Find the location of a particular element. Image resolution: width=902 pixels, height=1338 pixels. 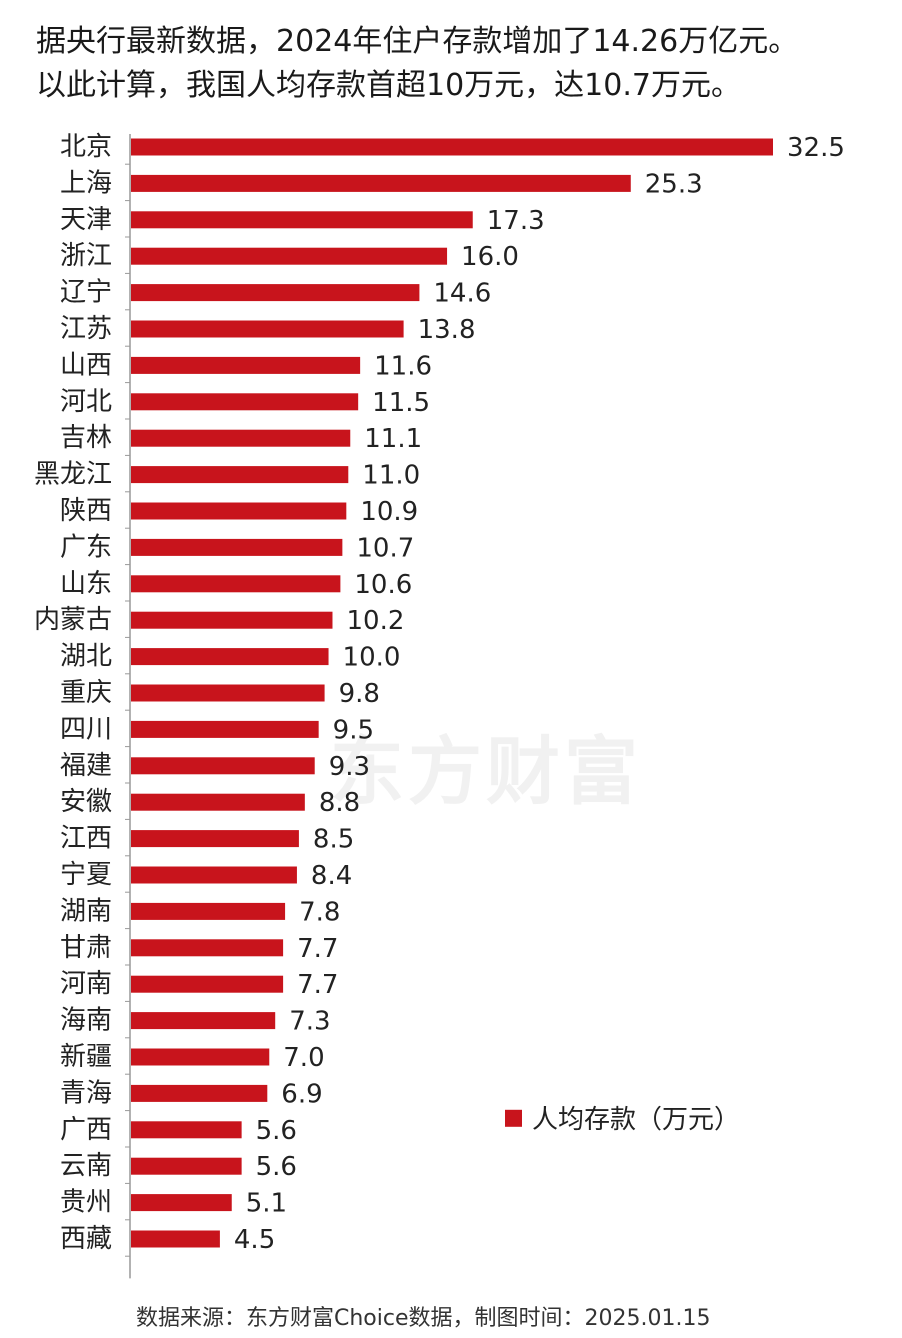

category-label: 贵州 is located at coordinates (86, 1203).